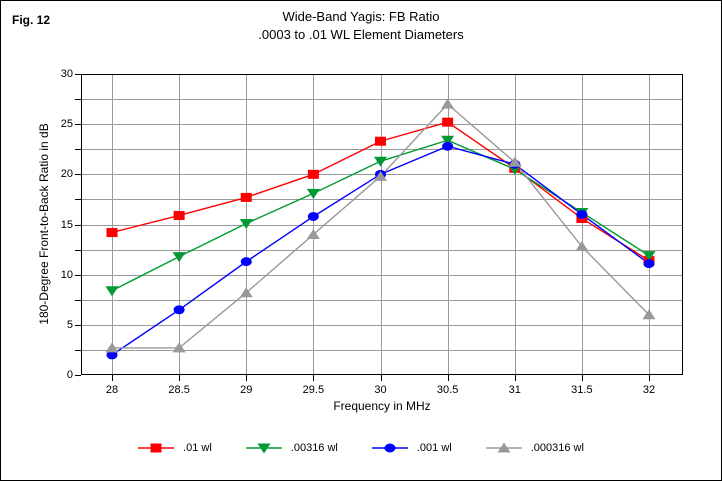 The image size is (722, 481). Describe the element at coordinates (380, 390) in the screenshot. I see `x-tick-label: 30` at that location.